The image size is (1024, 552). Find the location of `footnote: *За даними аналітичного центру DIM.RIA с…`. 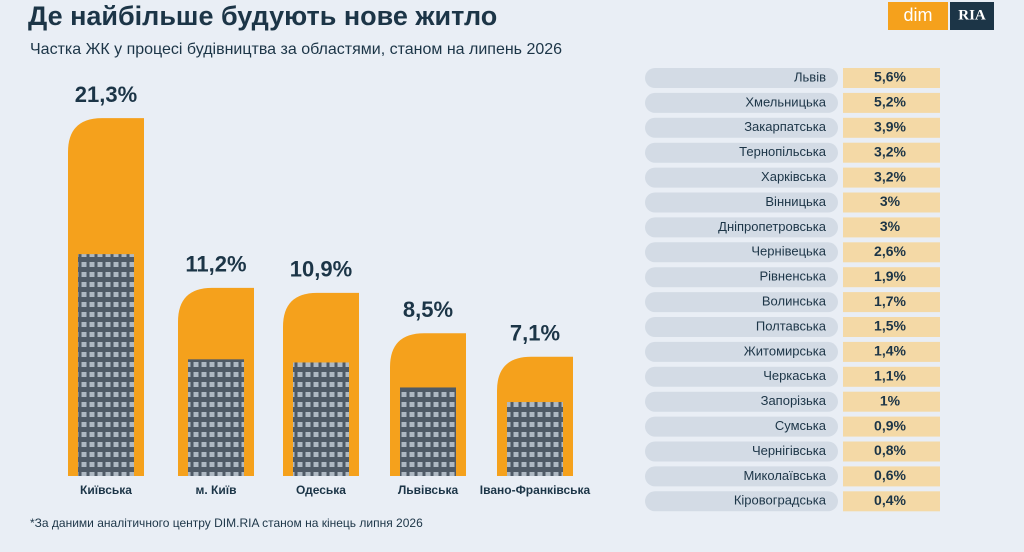

footnote: *За даними аналітичного центру DIM.RIA с… is located at coordinates (226, 523).